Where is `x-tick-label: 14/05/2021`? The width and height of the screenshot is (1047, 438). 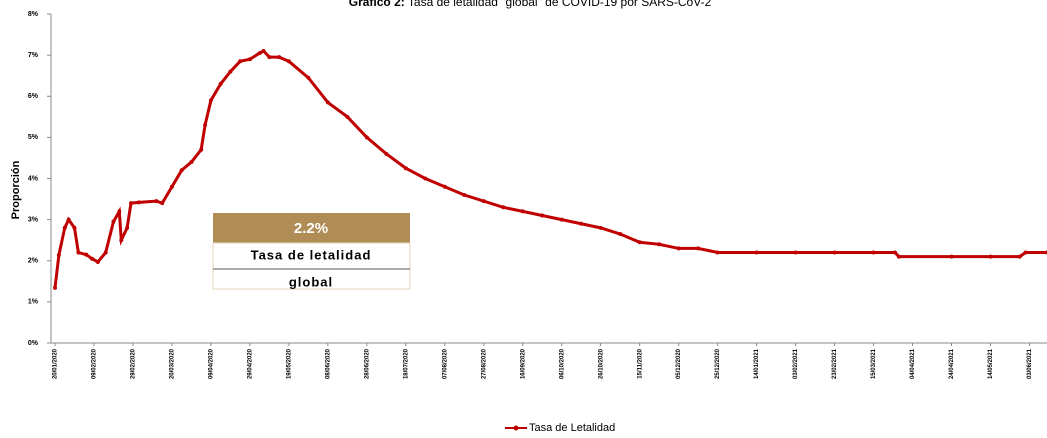
x-tick-label: 14/05/2021 is located at coordinates (991, 363).